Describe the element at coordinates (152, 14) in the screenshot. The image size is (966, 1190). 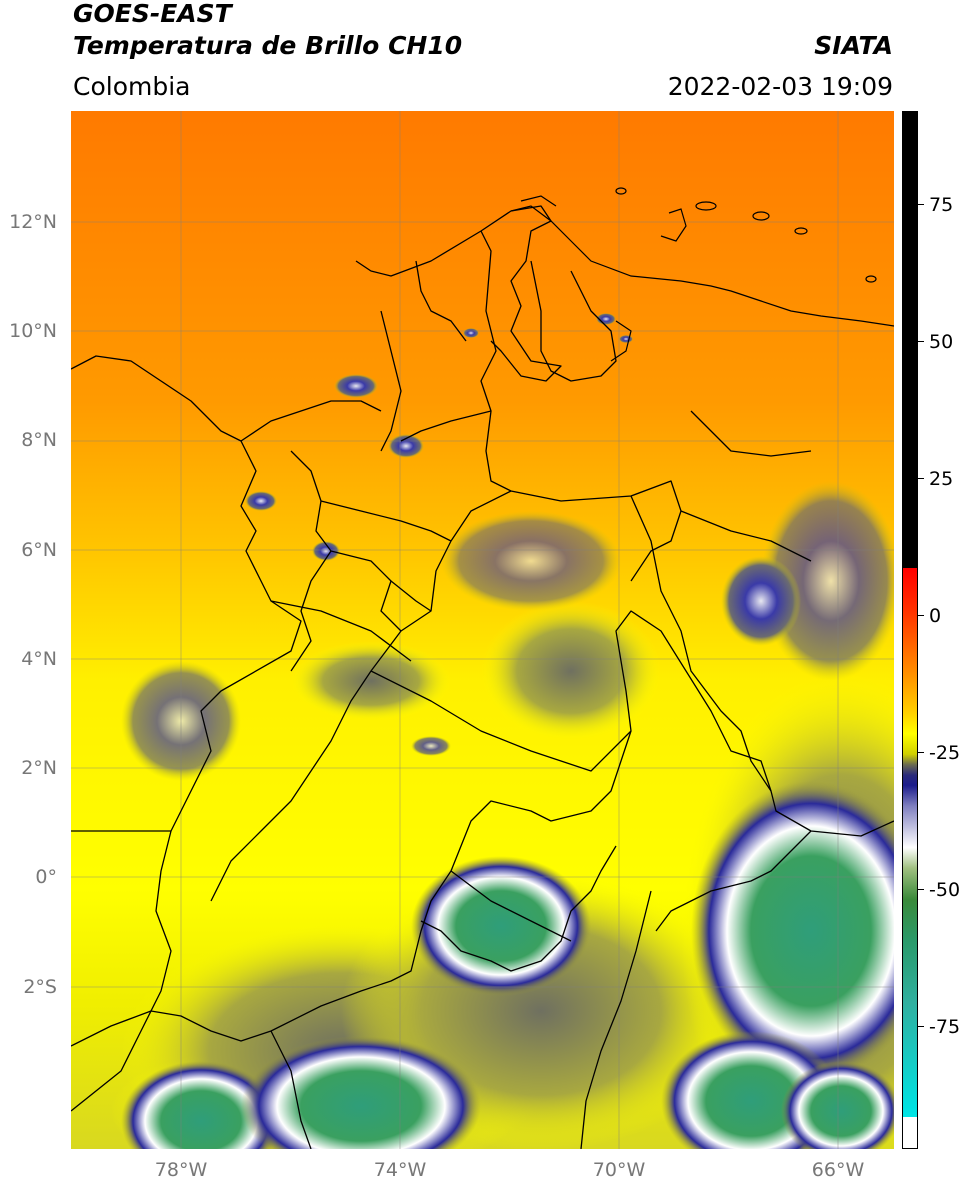
I see `satellite-title: GOES-EAST` at that location.